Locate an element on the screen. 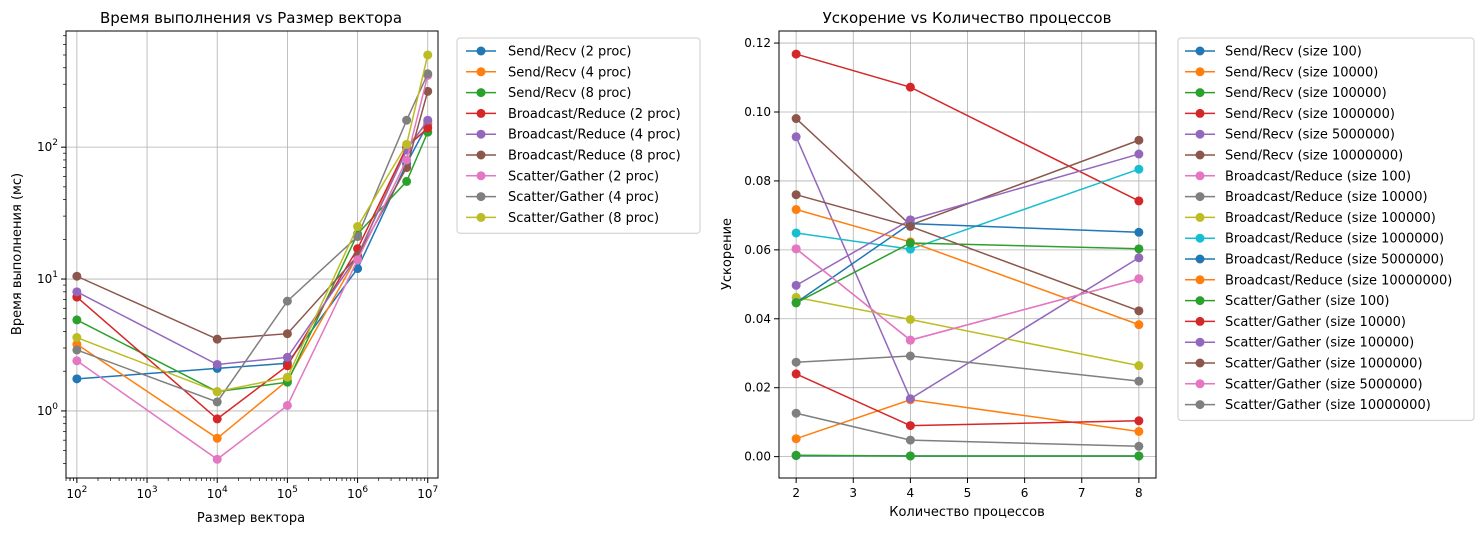  y-tick-label: 0.00 is located at coordinates (757, 457).